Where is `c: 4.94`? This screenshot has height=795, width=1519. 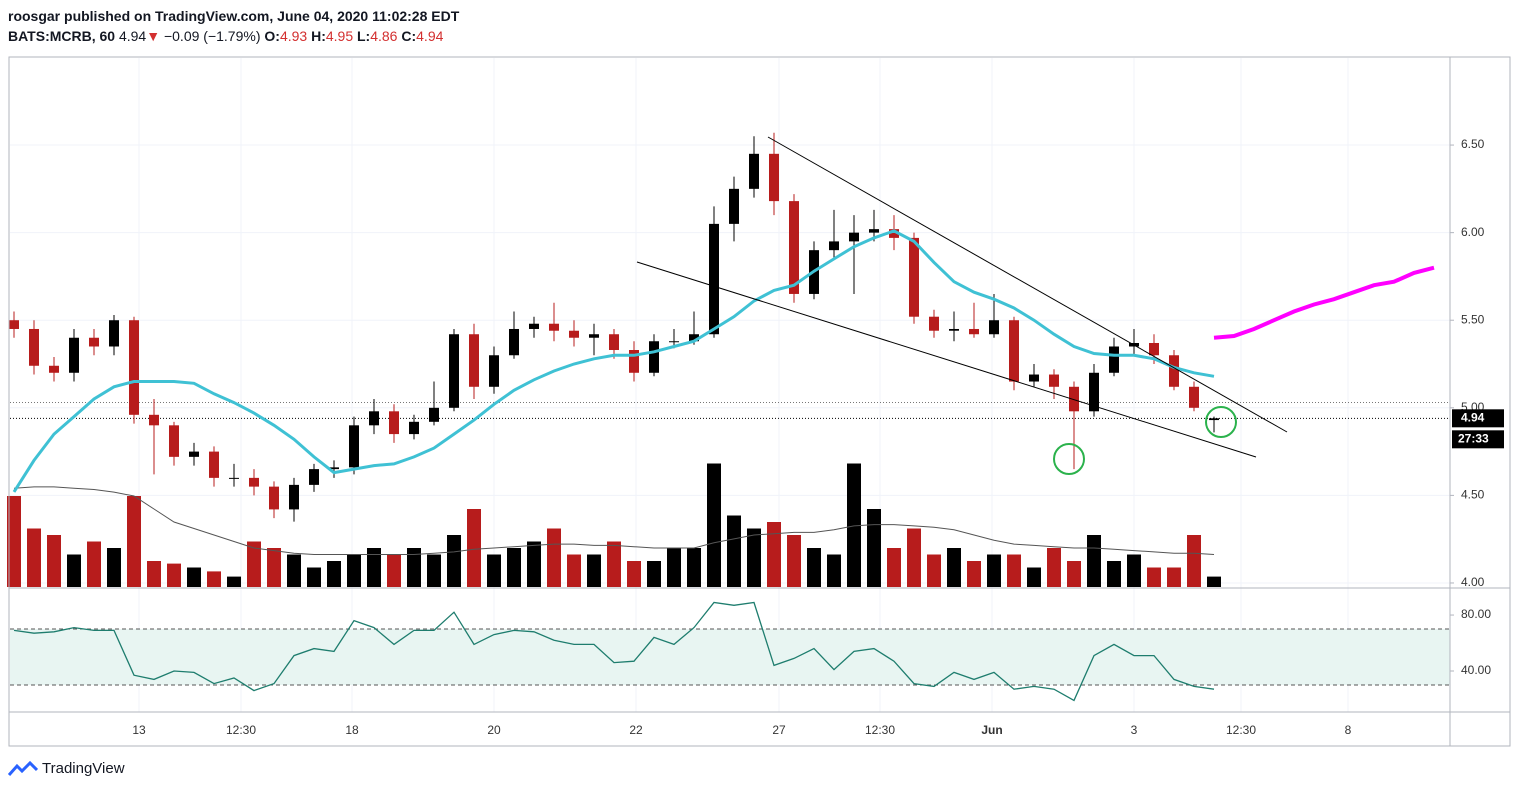 c: 4.94 is located at coordinates (430, 36).